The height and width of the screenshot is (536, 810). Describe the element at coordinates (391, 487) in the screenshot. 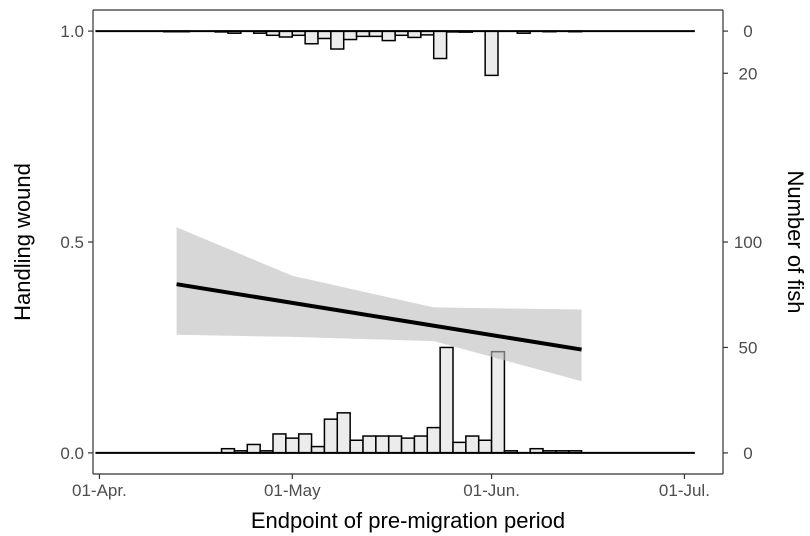

I see `x-tick-group: 01-Apr. 01-May 01-Jun. 01-Jul.` at that location.